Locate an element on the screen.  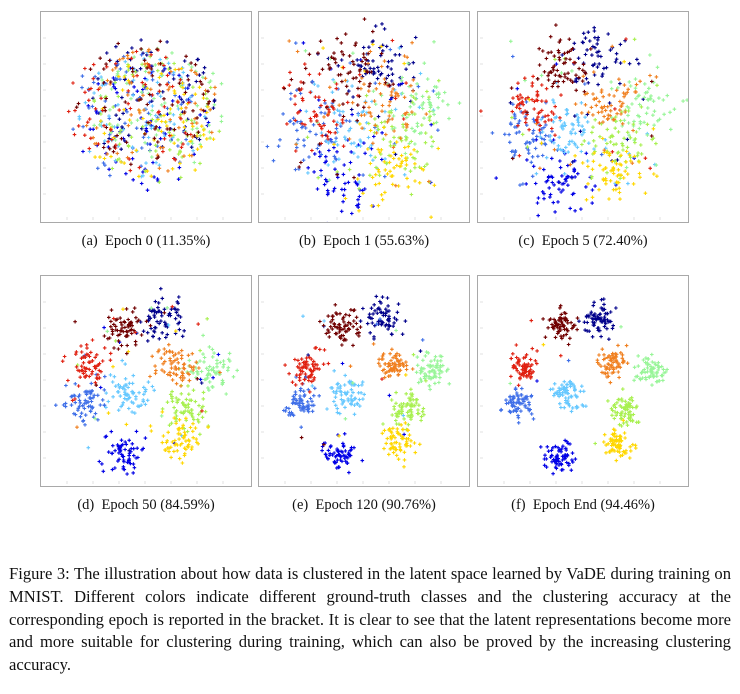
scatter-plot-c is located at coordinates (583, 121).